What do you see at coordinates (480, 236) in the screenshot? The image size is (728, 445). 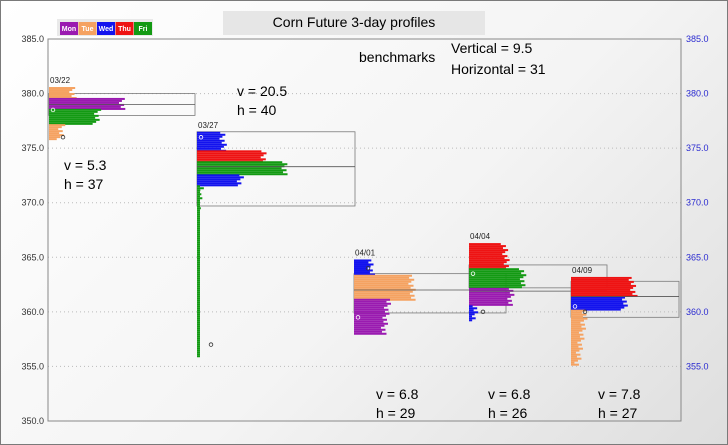 I see `profile-date-label: 04/04` at bounding box center [480, 236].